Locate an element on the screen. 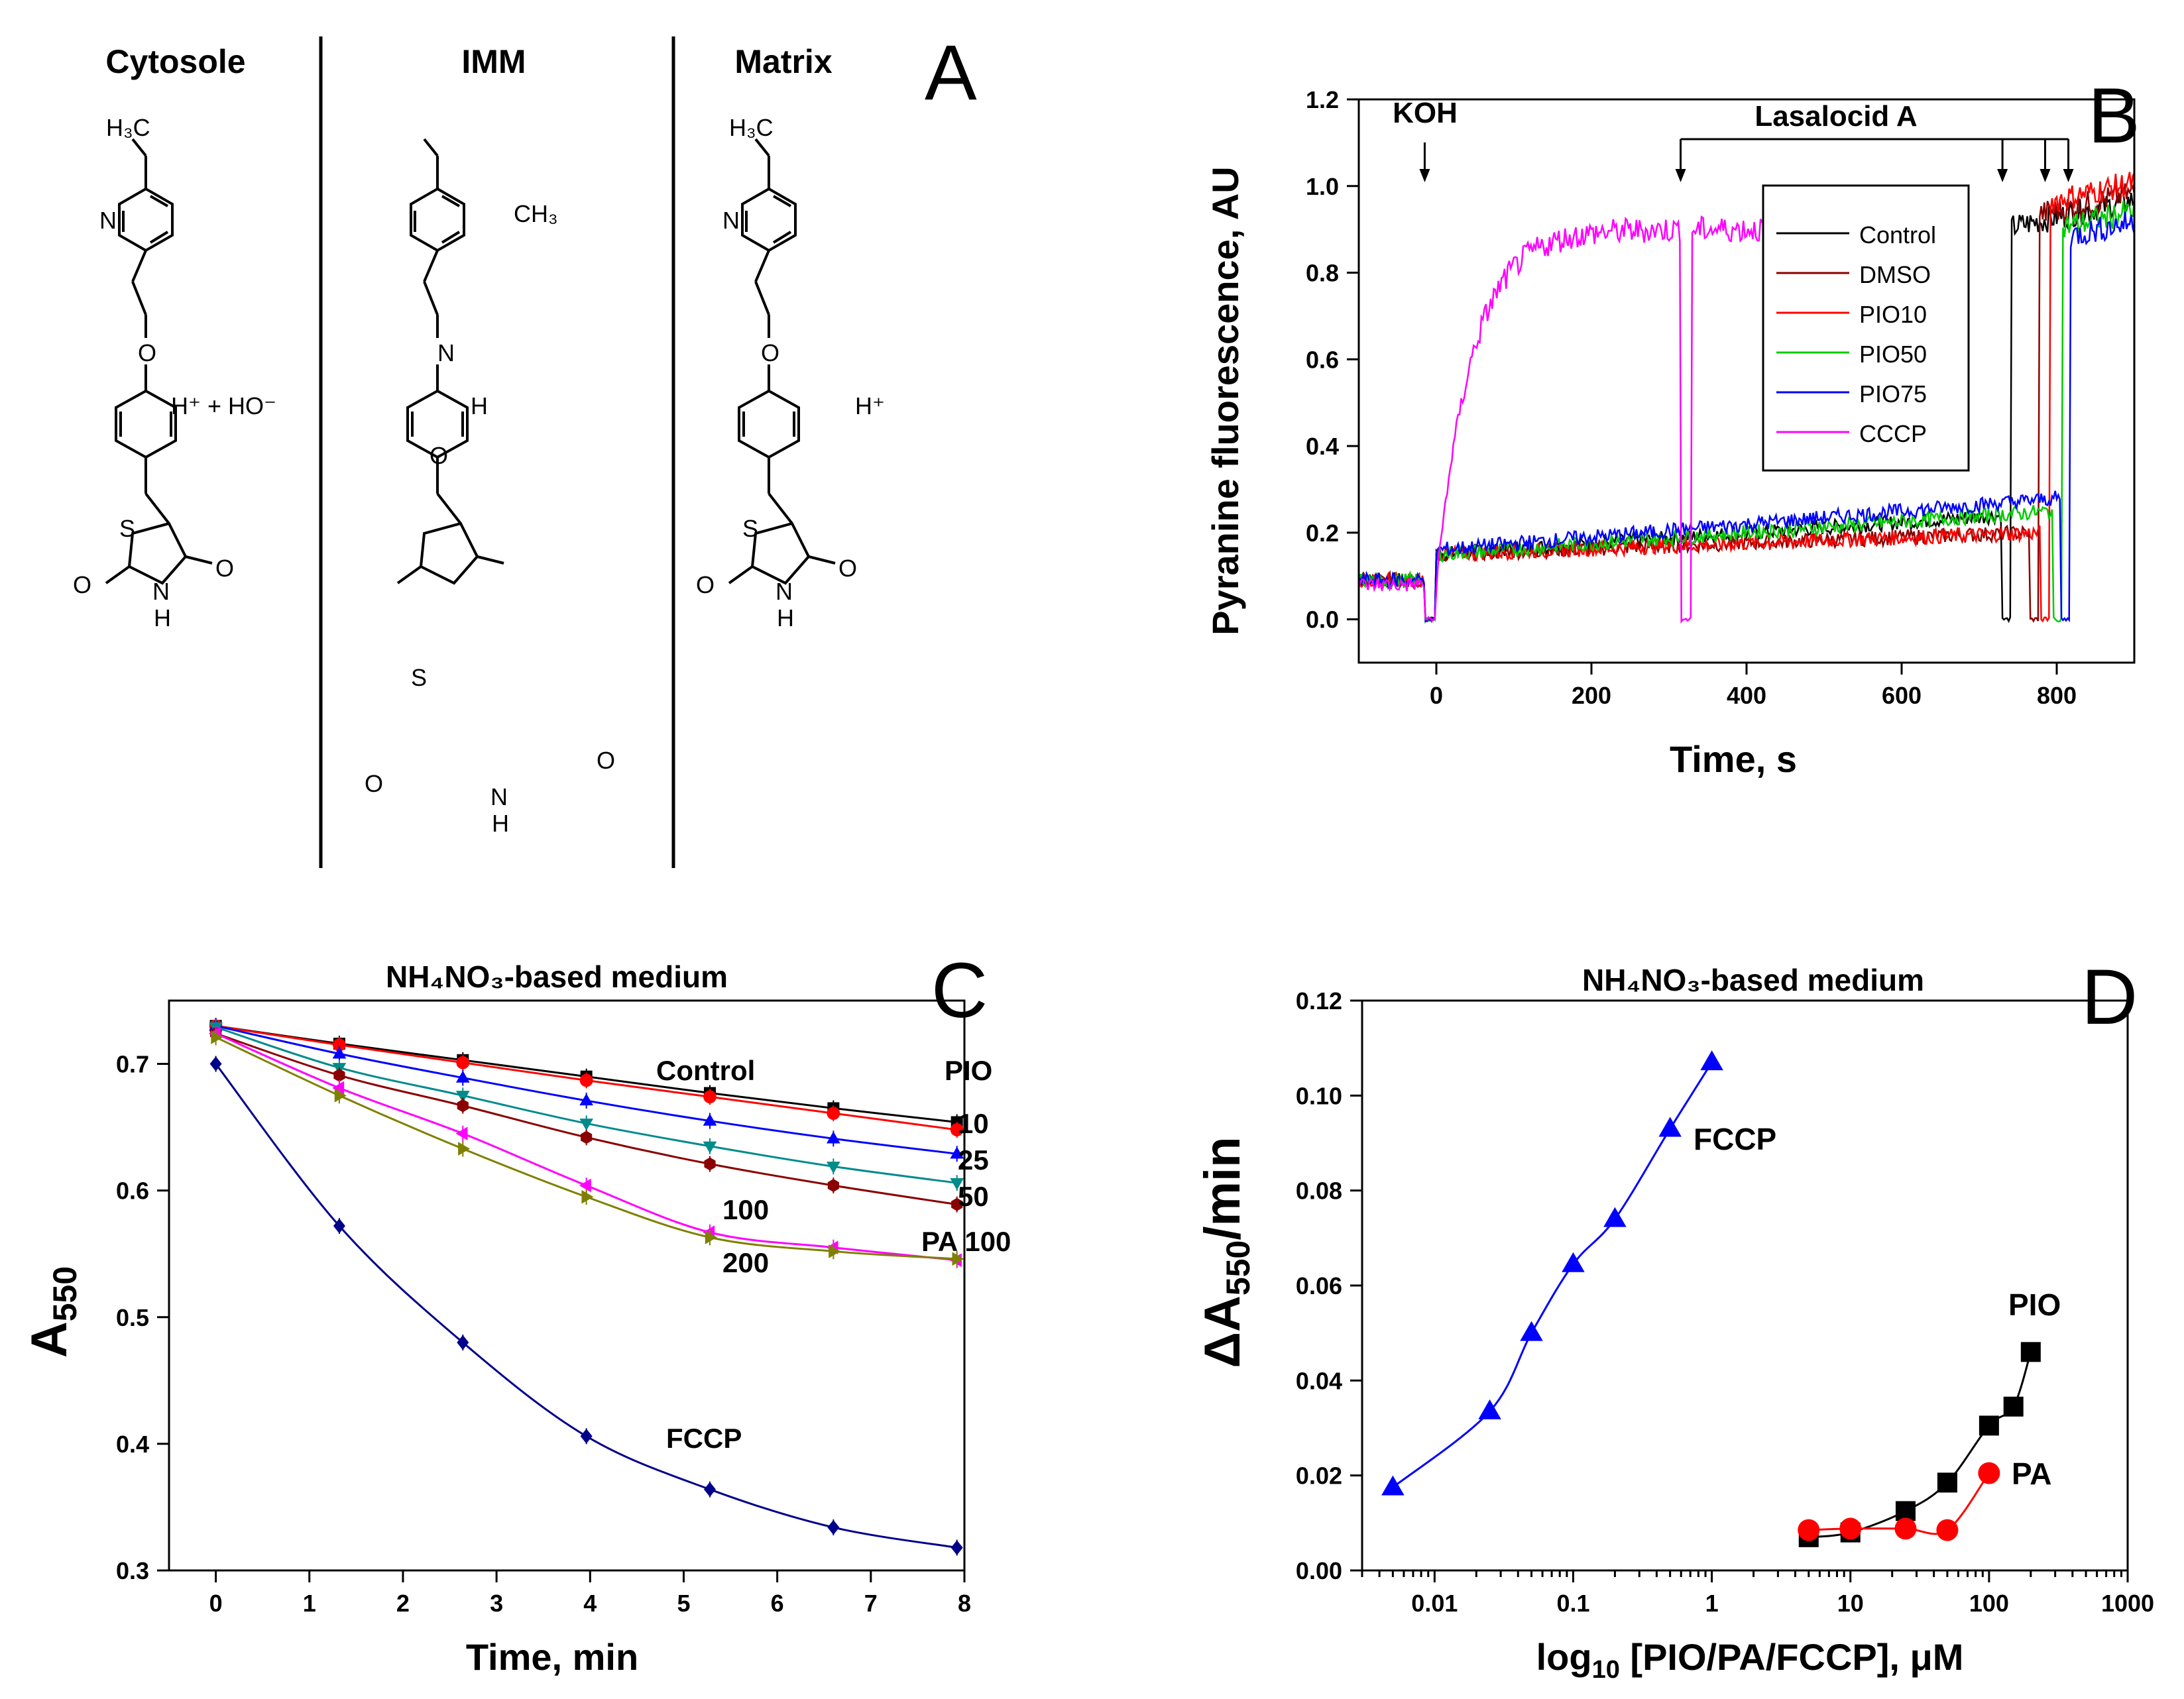  series-label-10: 10 is located at coordinates (973, 1123).